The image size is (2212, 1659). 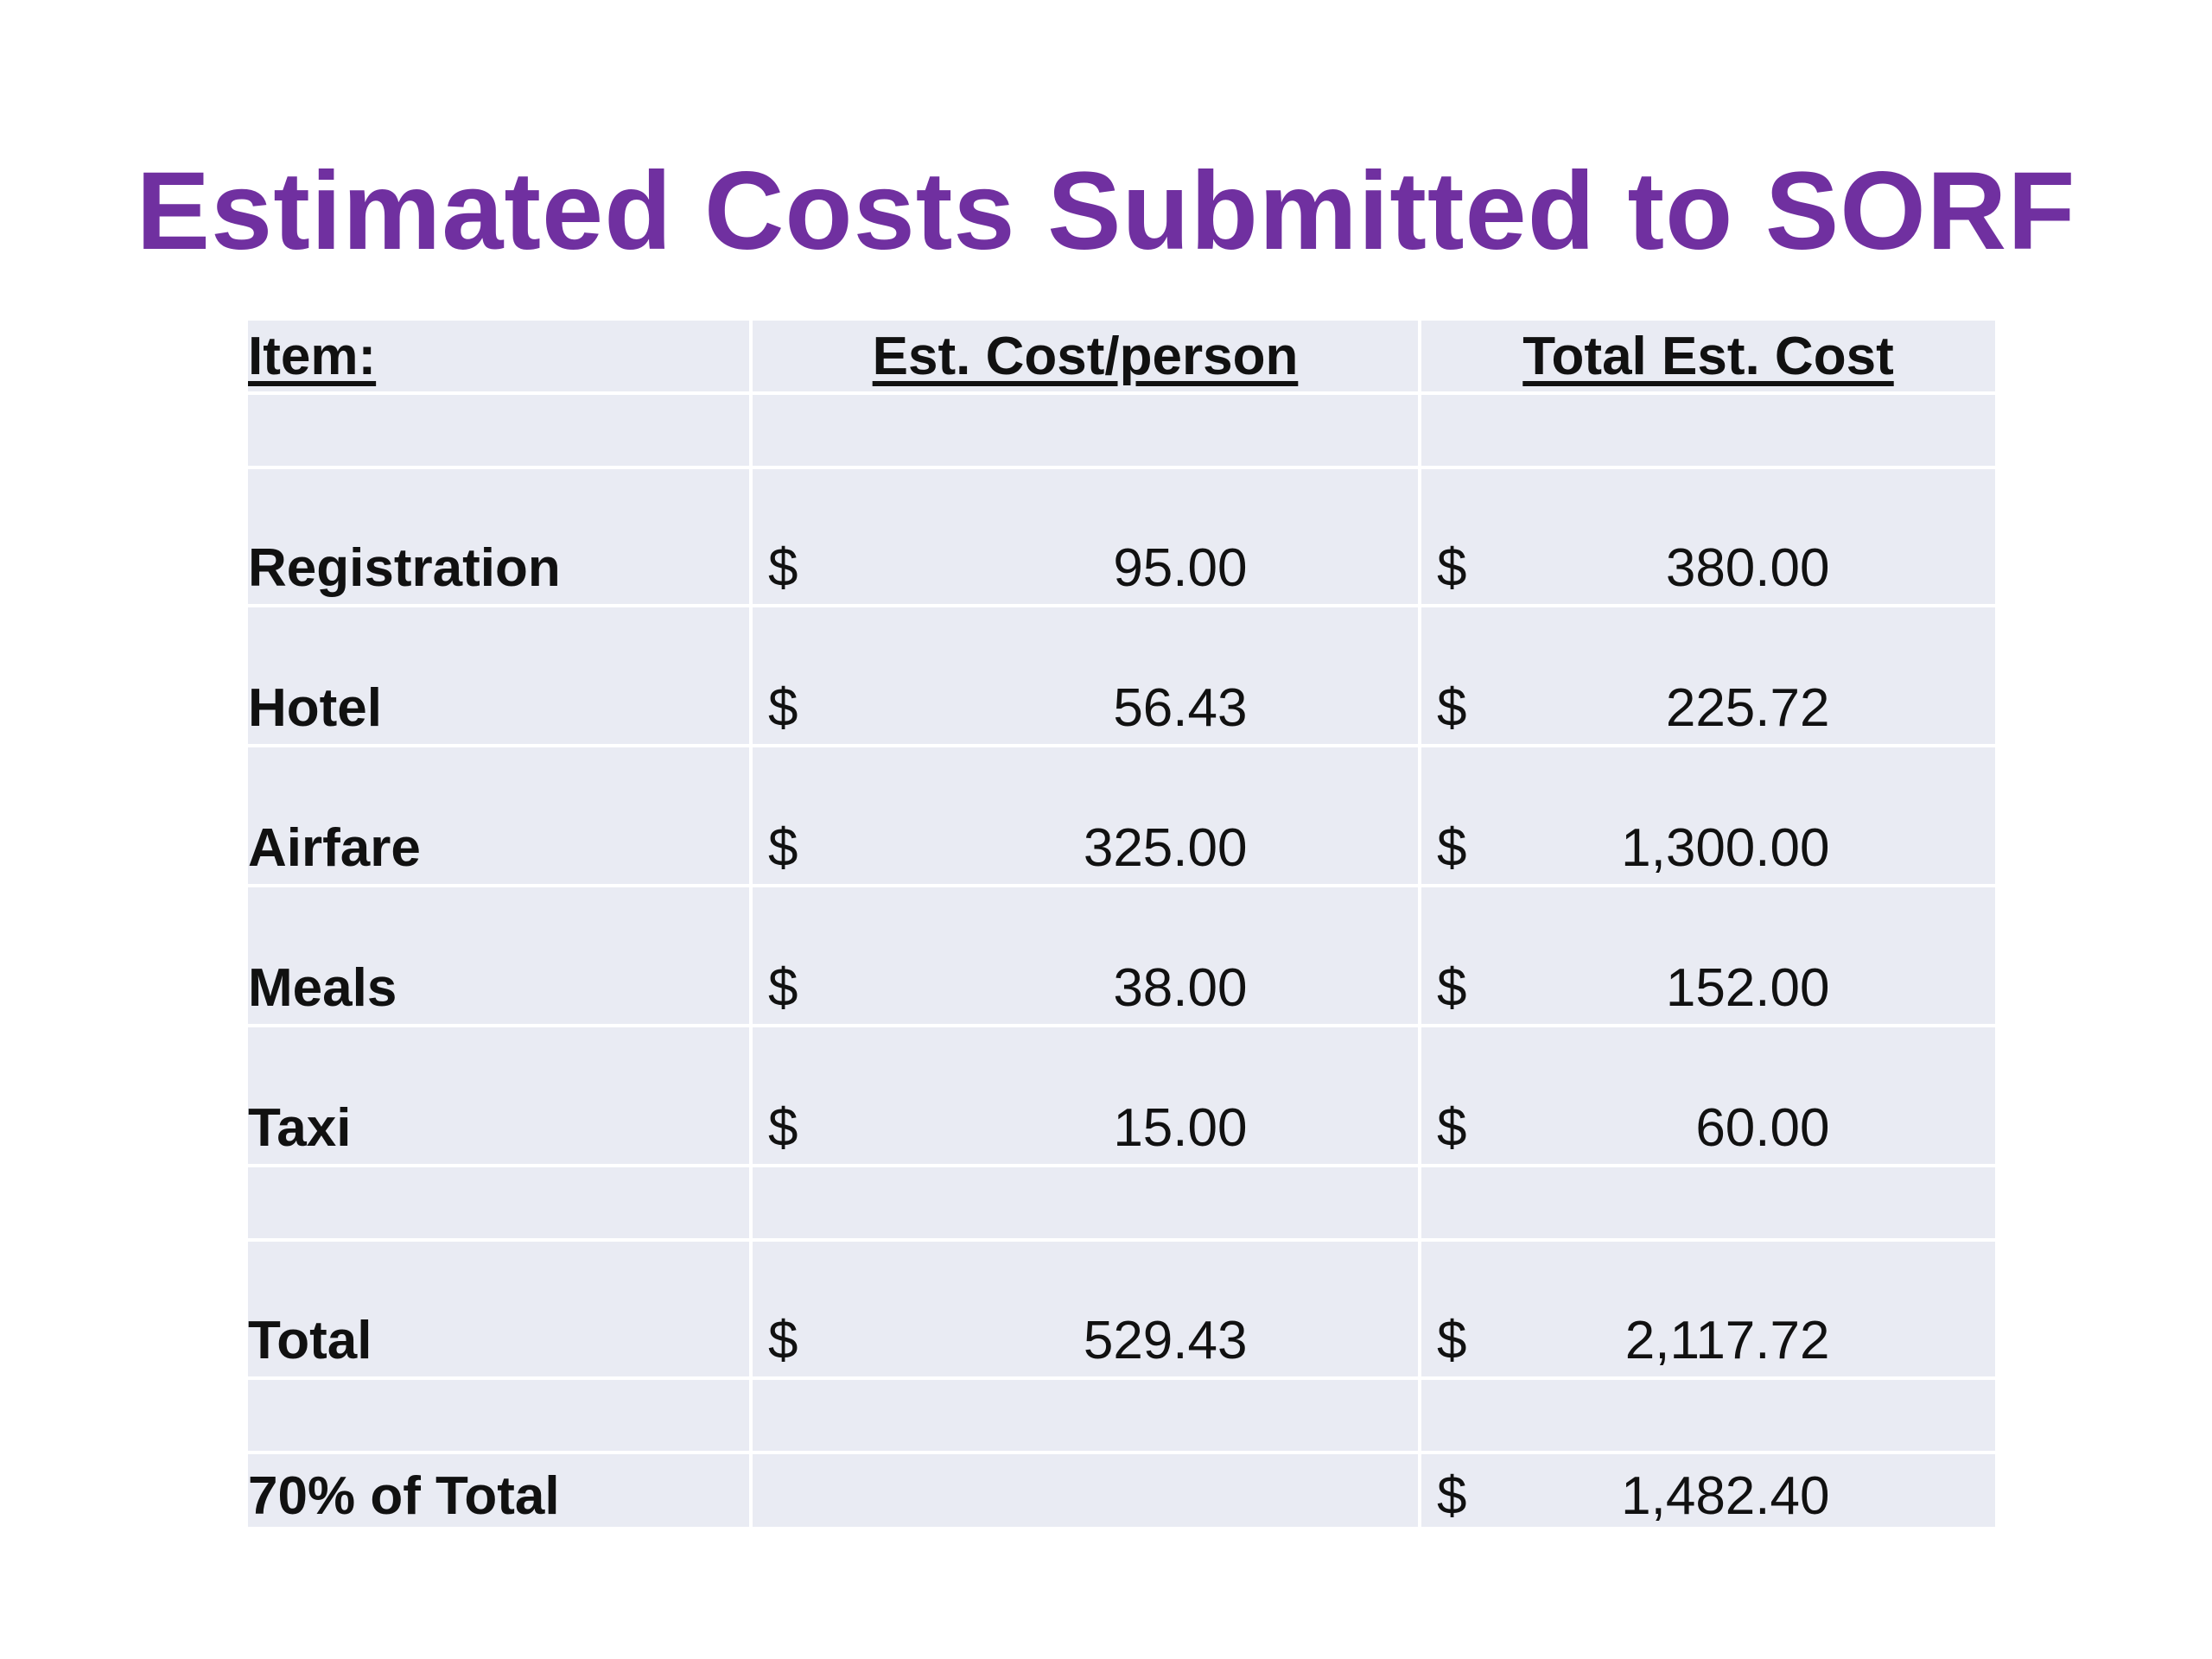 I want to click on table-row: Meals $38.00 $152.00, so click(x=1121, y=955).